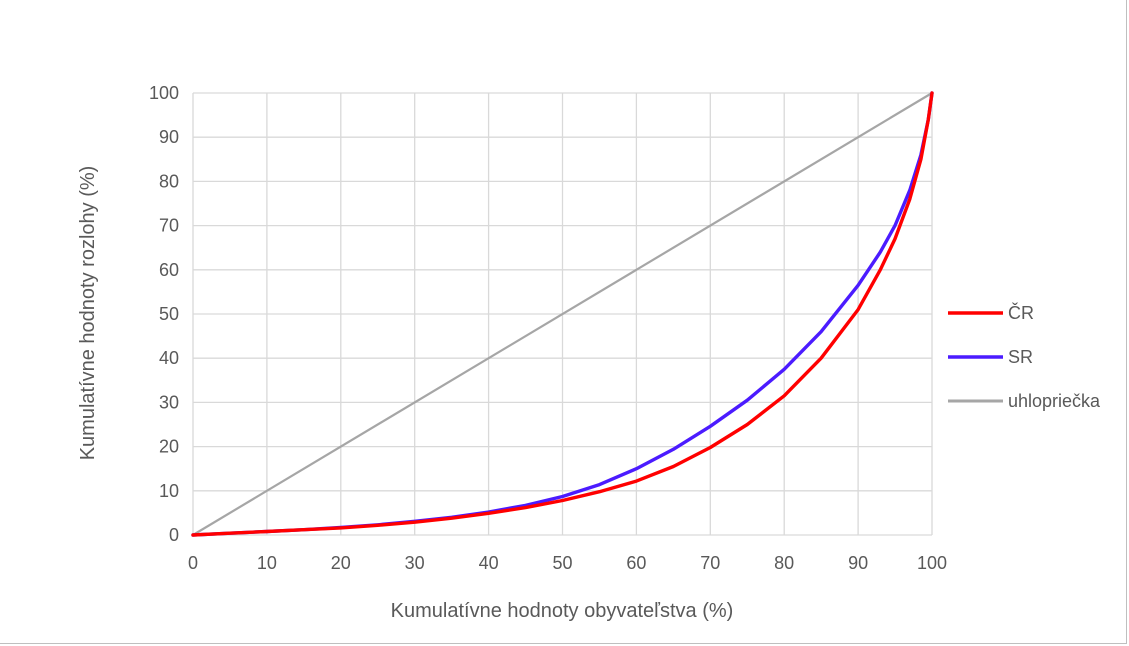 The height and width of the screenshot is (646, 1129). What do you see at coordinates (932, 563) in the screenshot?
I see `x-tick-label: 100` at bounding box center [932, 563].